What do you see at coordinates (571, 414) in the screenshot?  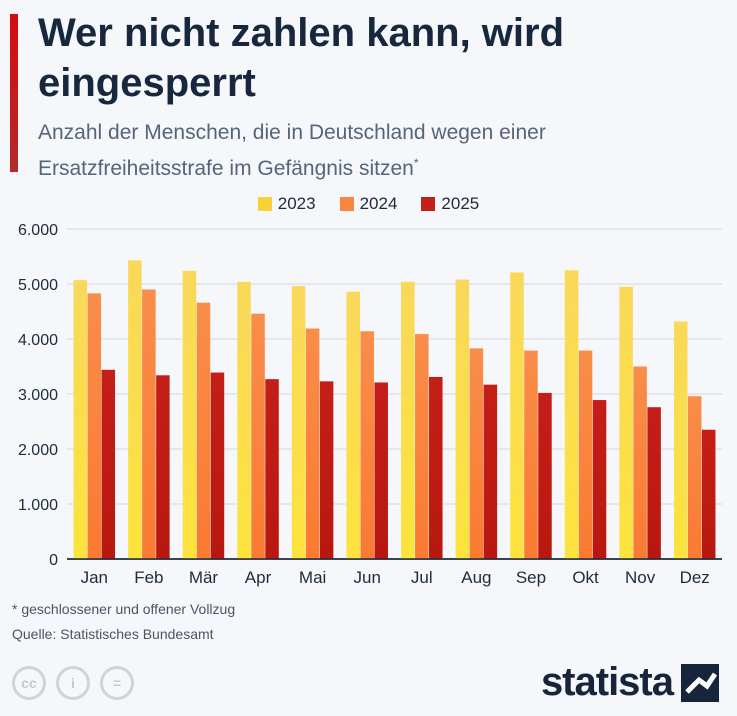 I see `bar-2023-Okt` at bounding box center [571, 414].